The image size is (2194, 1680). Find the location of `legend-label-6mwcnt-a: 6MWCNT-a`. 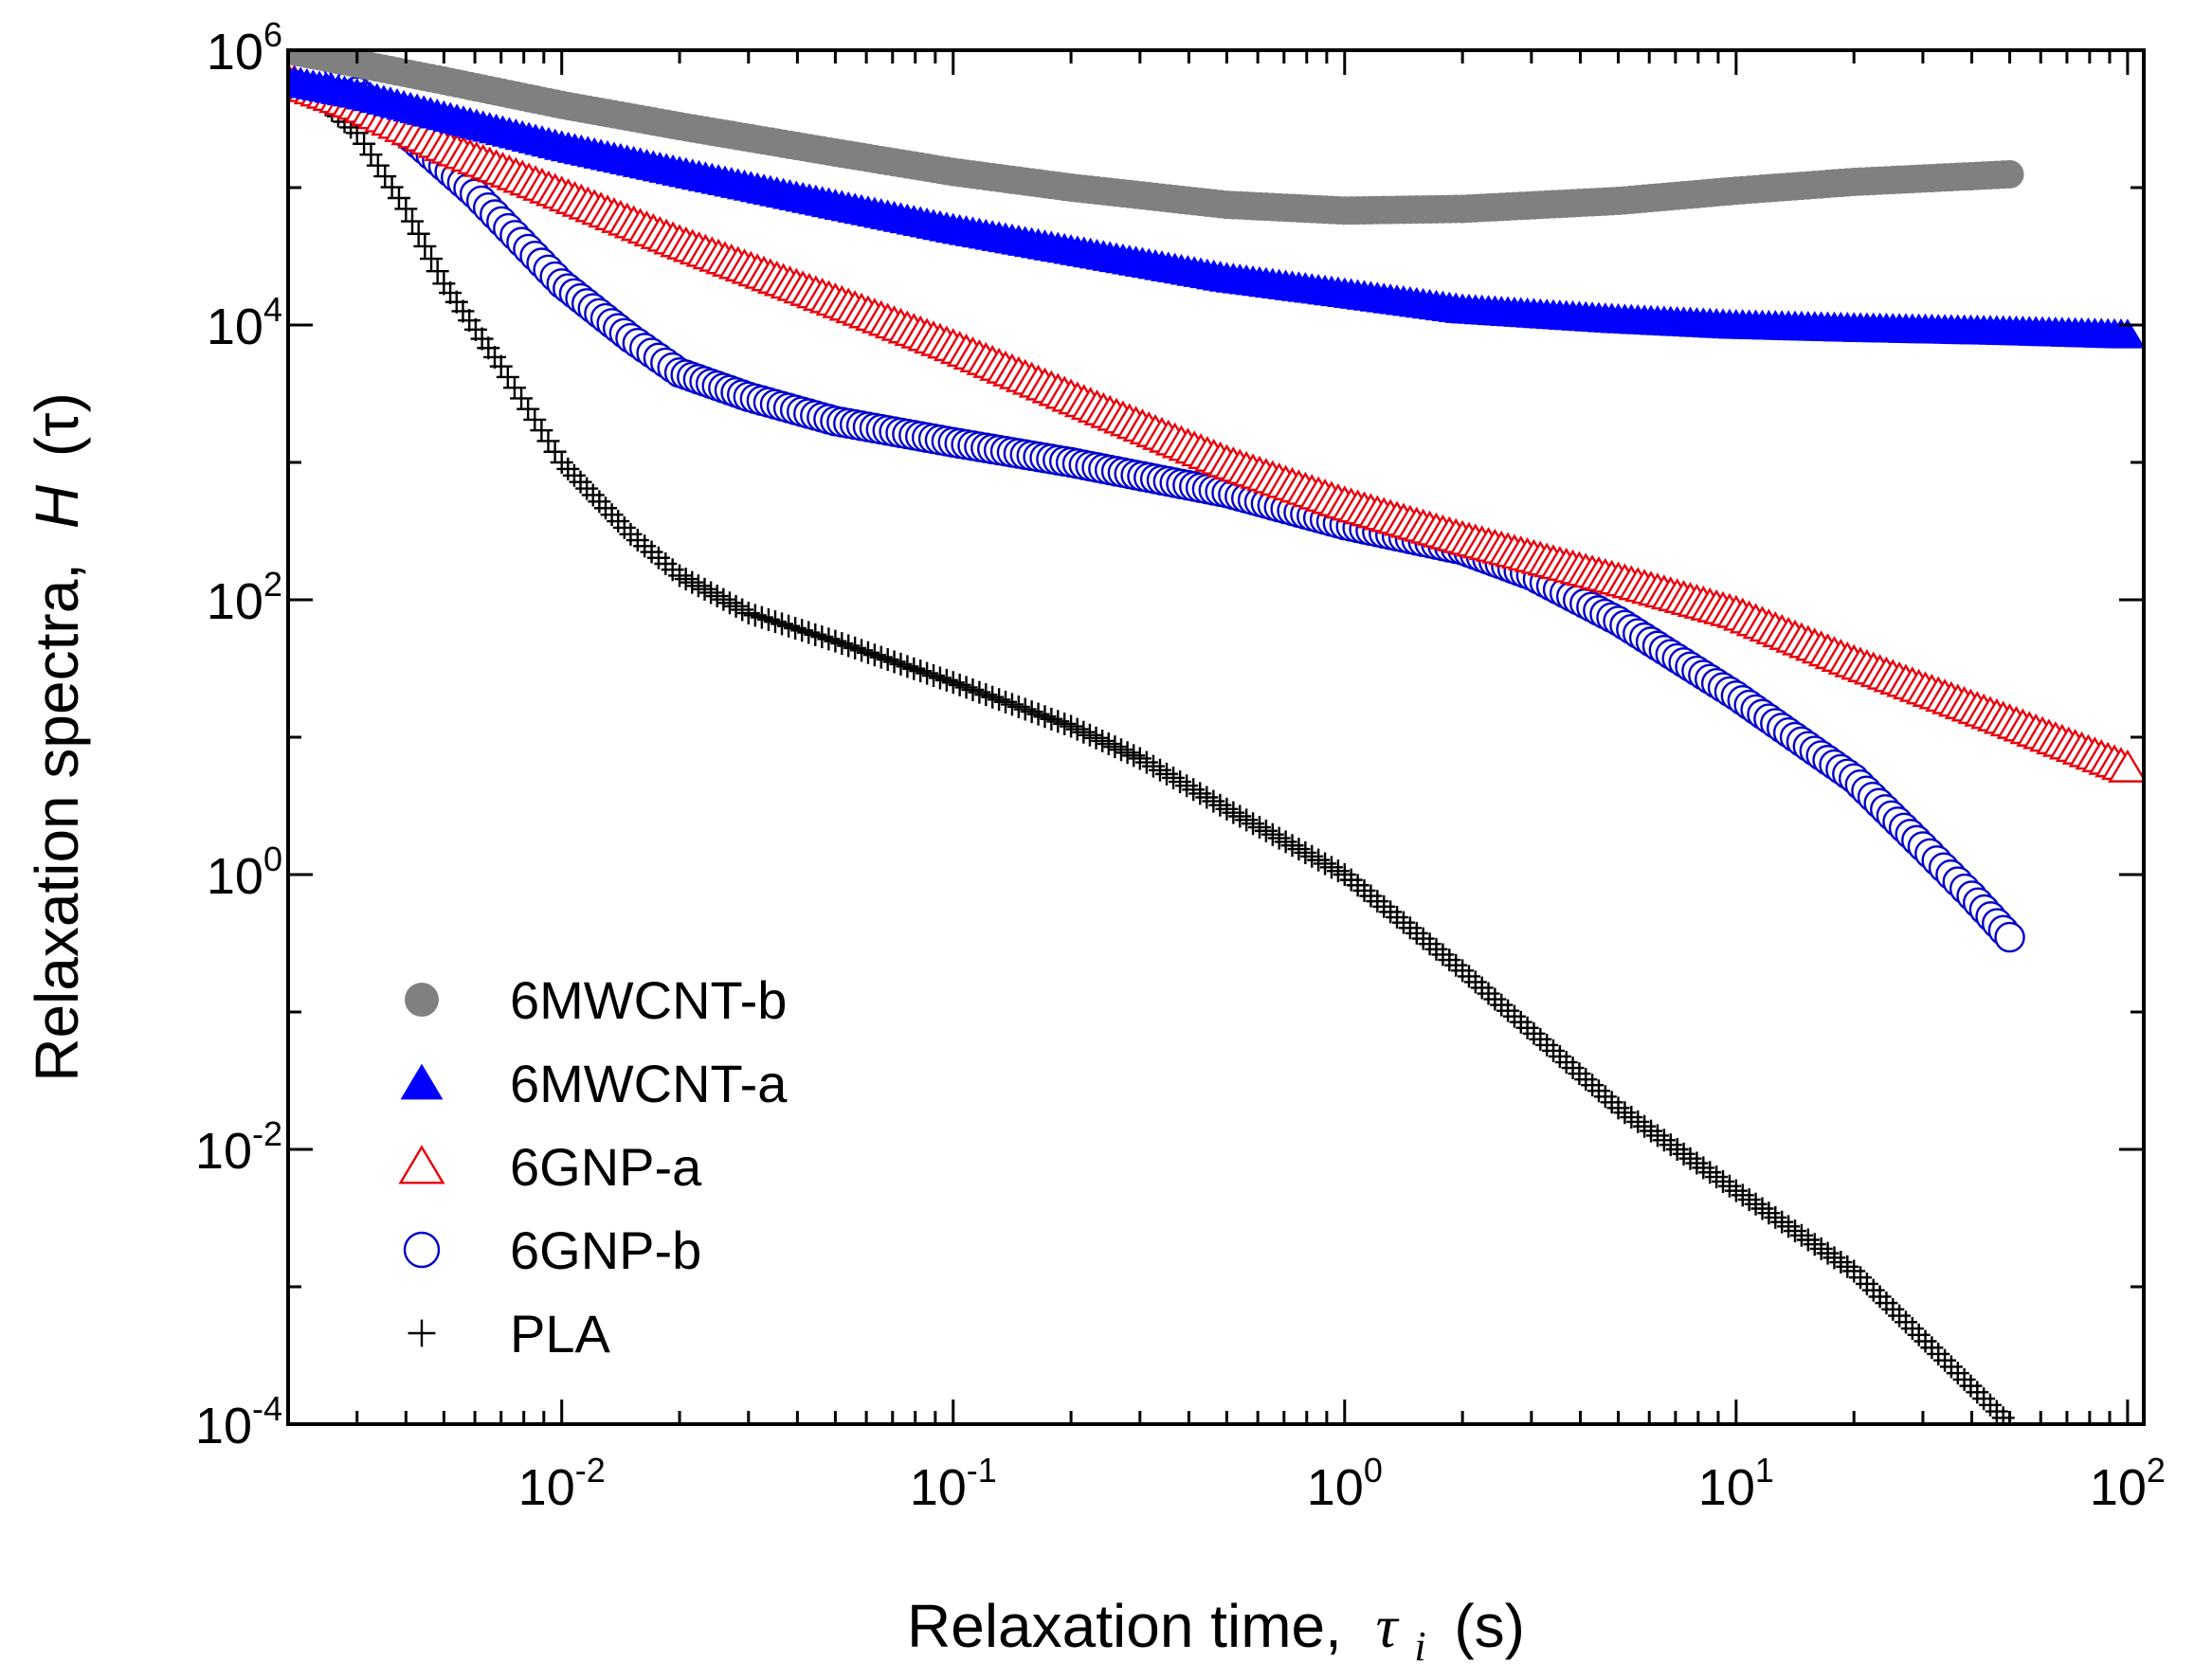

legend-label-6mwcnt-a: 6MWCNT-a is located at coordinates (649, 1083).